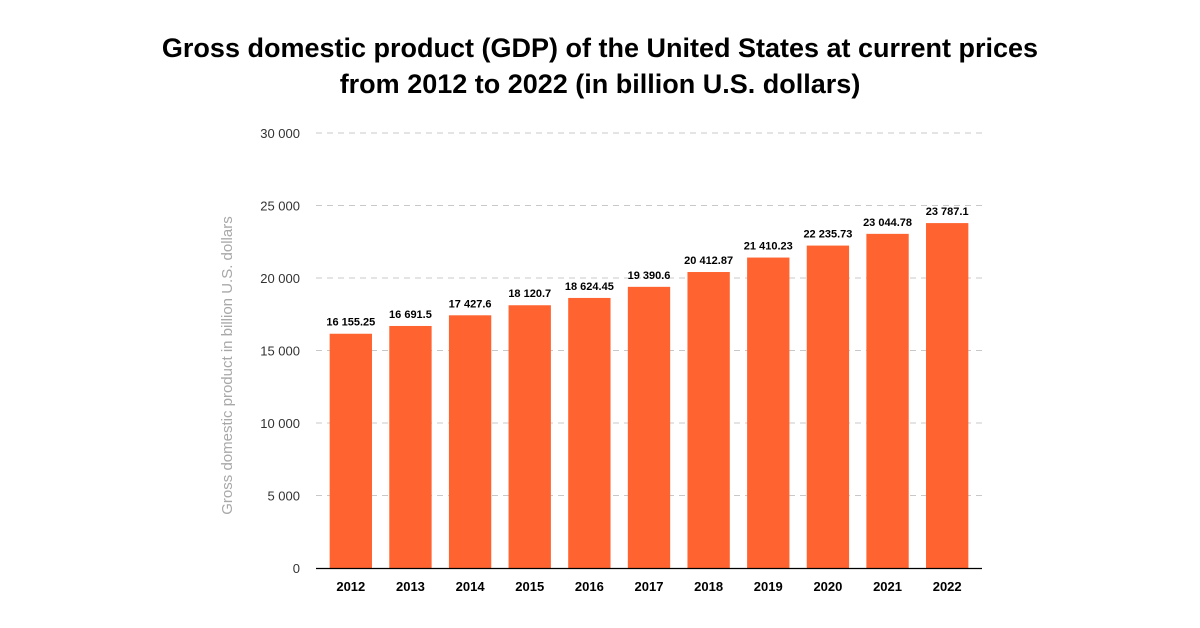  What do you see at coordinates (589, 287) in the screenshot?
I see `bar-value-label: 18 624.45` at bounding box center [589, 287].